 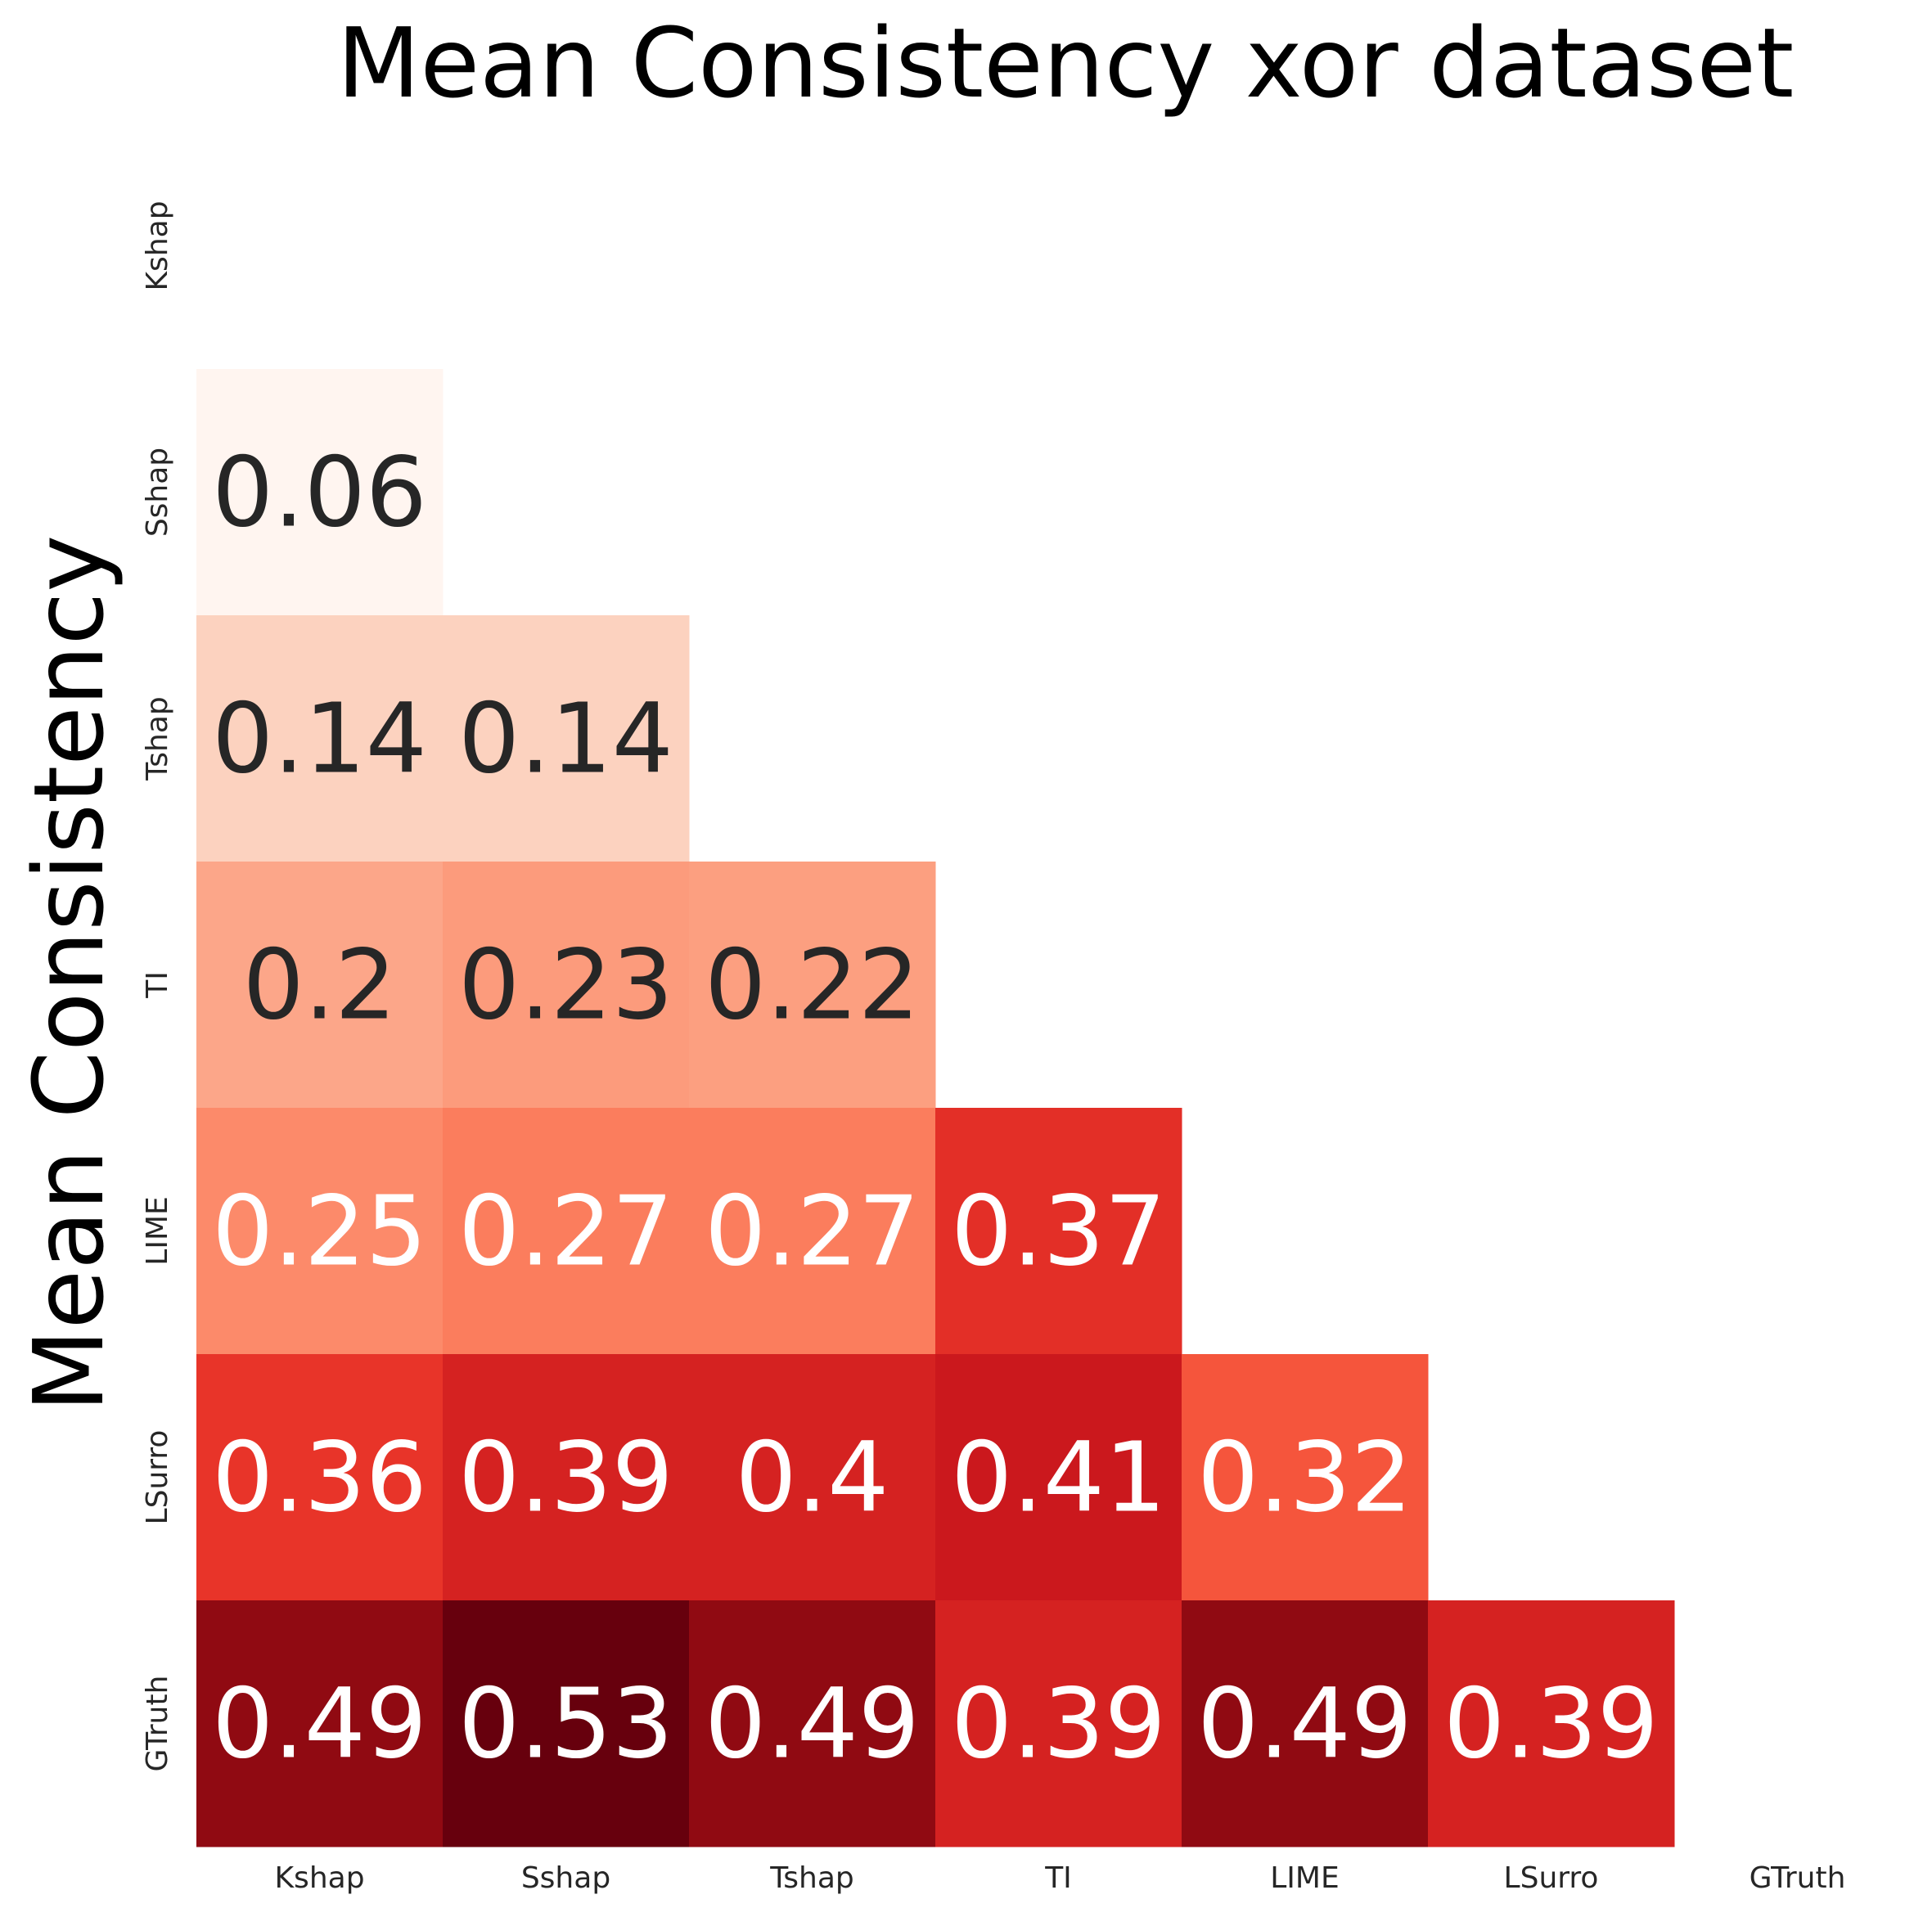 What do you see at coordinates (1304, 1878) in the screenshot?
I see `x-tick-label: LIME` at bounding box center [1304, 1878].